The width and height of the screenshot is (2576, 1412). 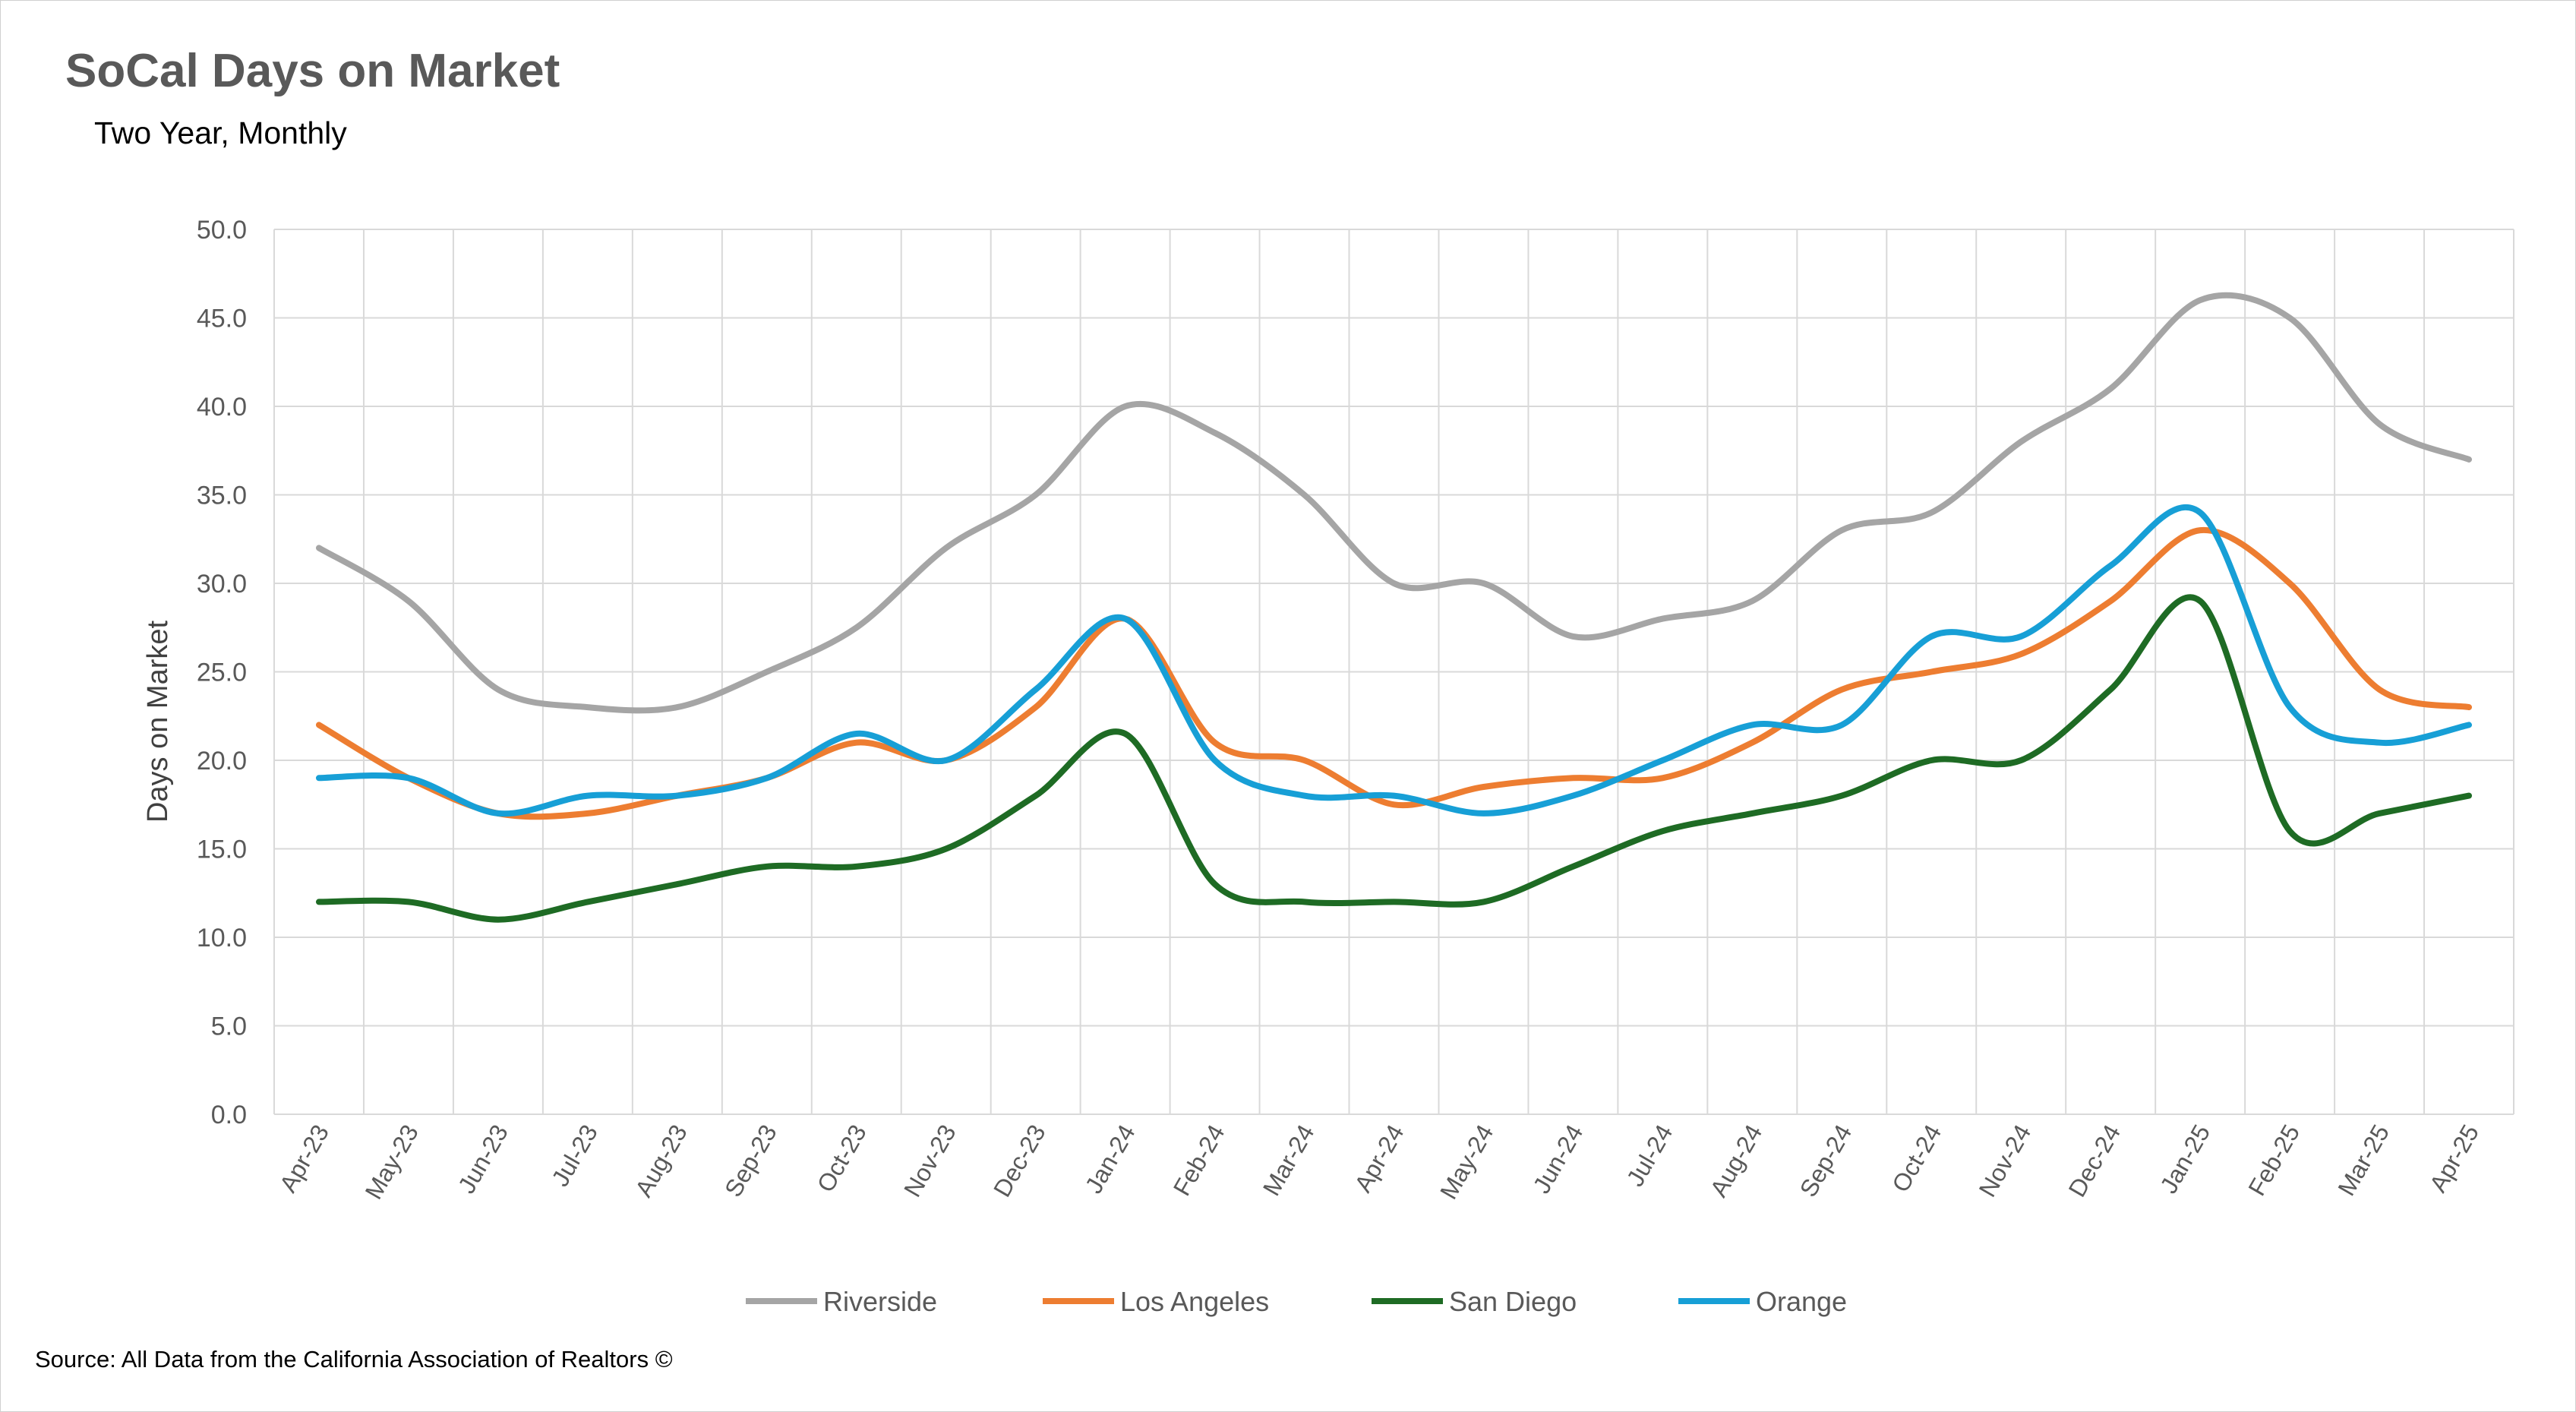 I want to click on y-tick-label: 45.0, so click(x=222, y=319).